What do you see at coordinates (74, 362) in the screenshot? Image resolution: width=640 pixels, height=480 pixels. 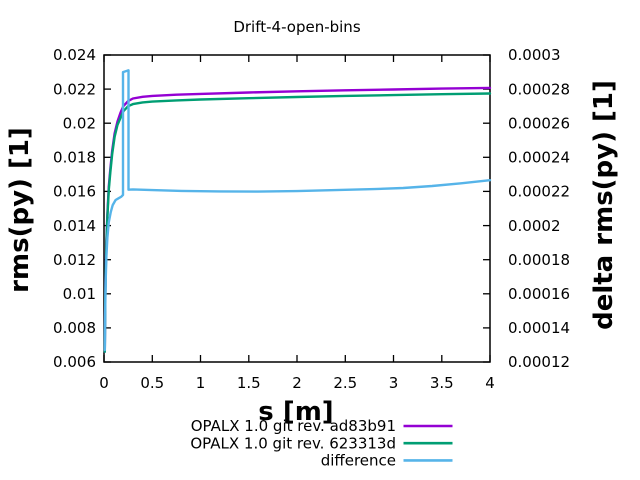 I see `y-tick-label: 0.006` at bounding box center [74, 362].